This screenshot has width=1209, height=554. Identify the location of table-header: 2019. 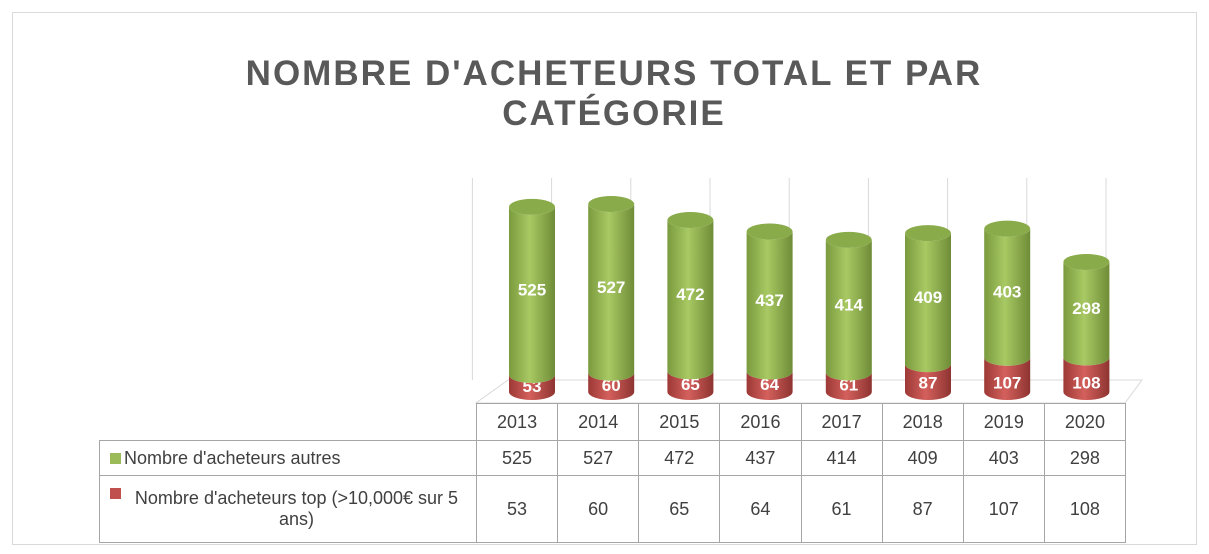
(1003, 422).